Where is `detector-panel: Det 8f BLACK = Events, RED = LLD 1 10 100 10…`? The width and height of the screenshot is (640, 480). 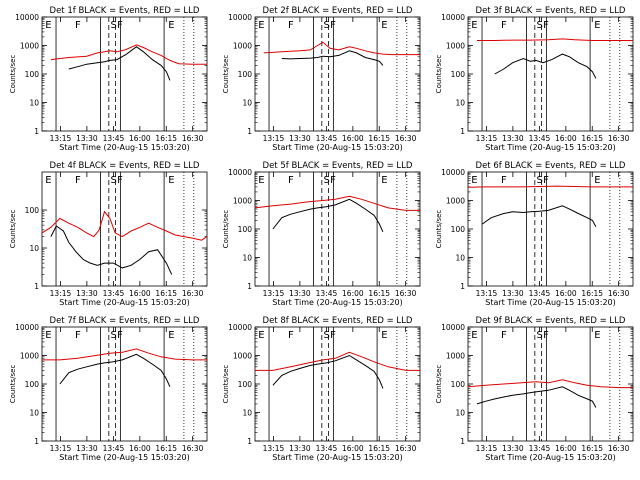
detector-panel: Det 8f BLACK = Events, RED = LLD 1 10 100 10… is located at coordinates (321, 389).